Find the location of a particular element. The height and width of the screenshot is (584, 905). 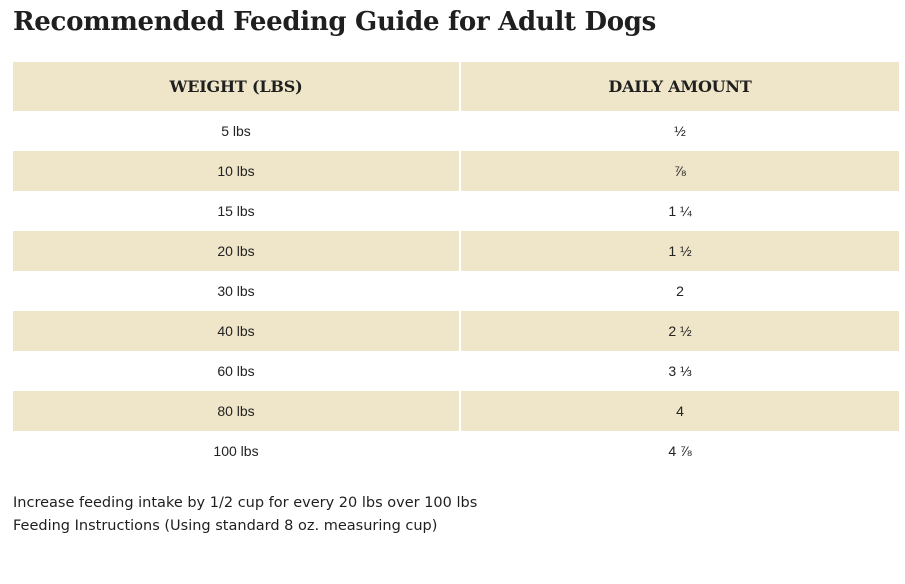

table-row: 100 lbs 4 ⅞ is located at coordinates (456, 451).